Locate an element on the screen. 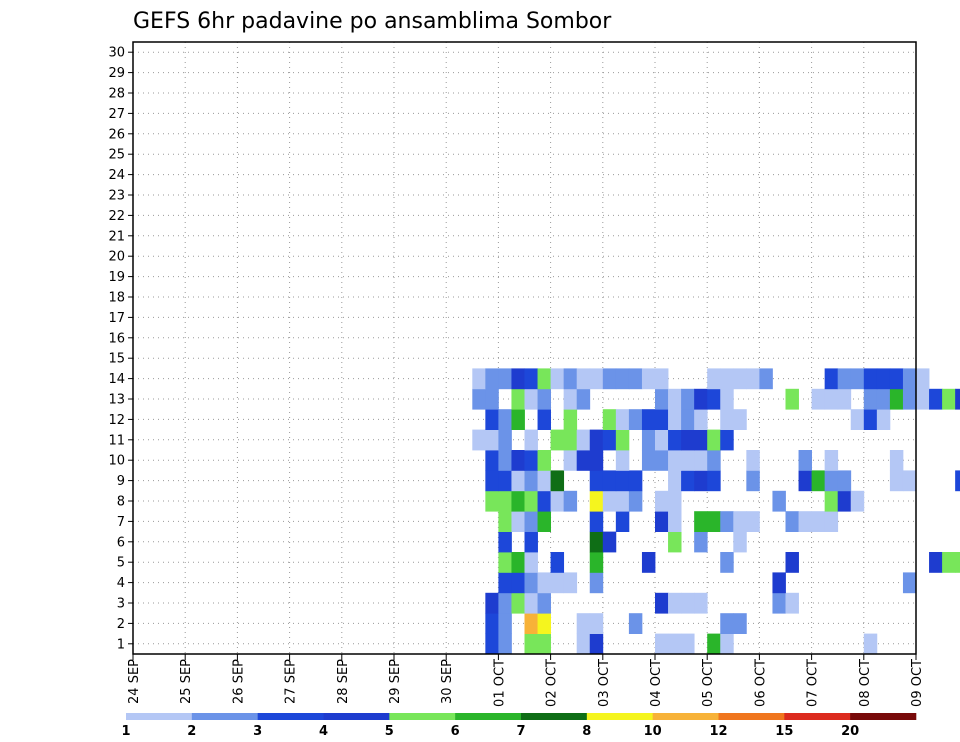  y-tick-label: 23 is located at coordinates (116, 196).